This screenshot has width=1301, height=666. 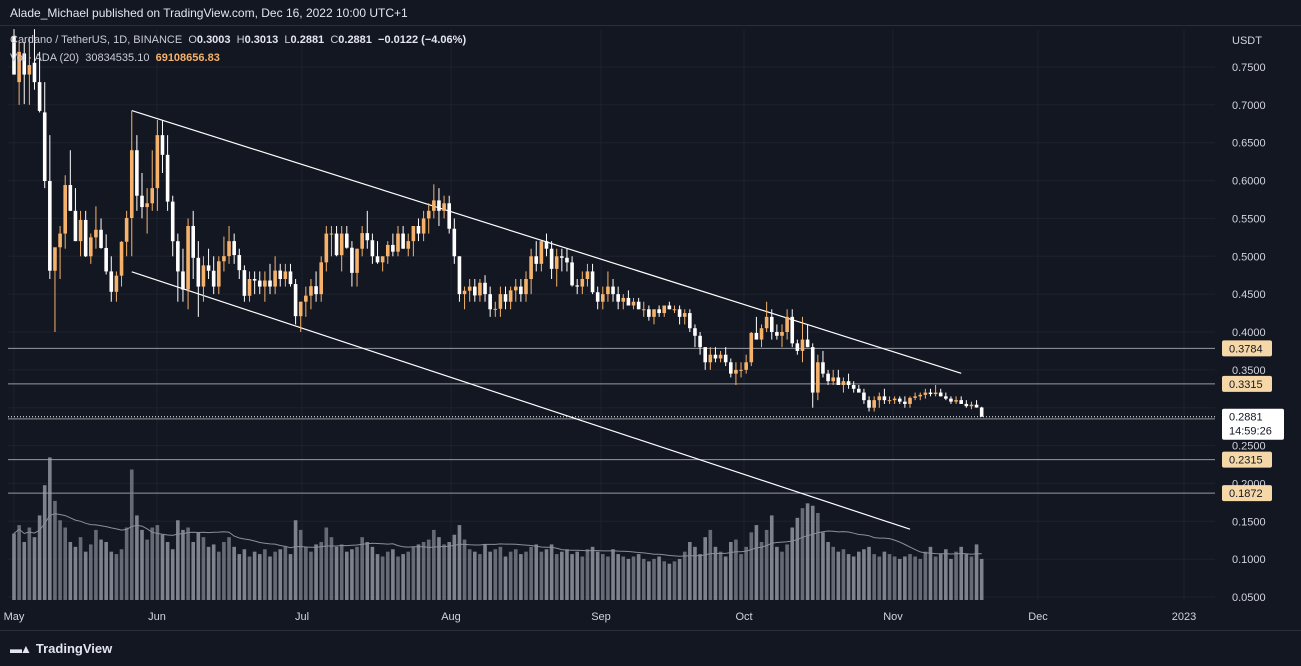 I want to click on open-value: 0.3003, so click(x=213, y=40).